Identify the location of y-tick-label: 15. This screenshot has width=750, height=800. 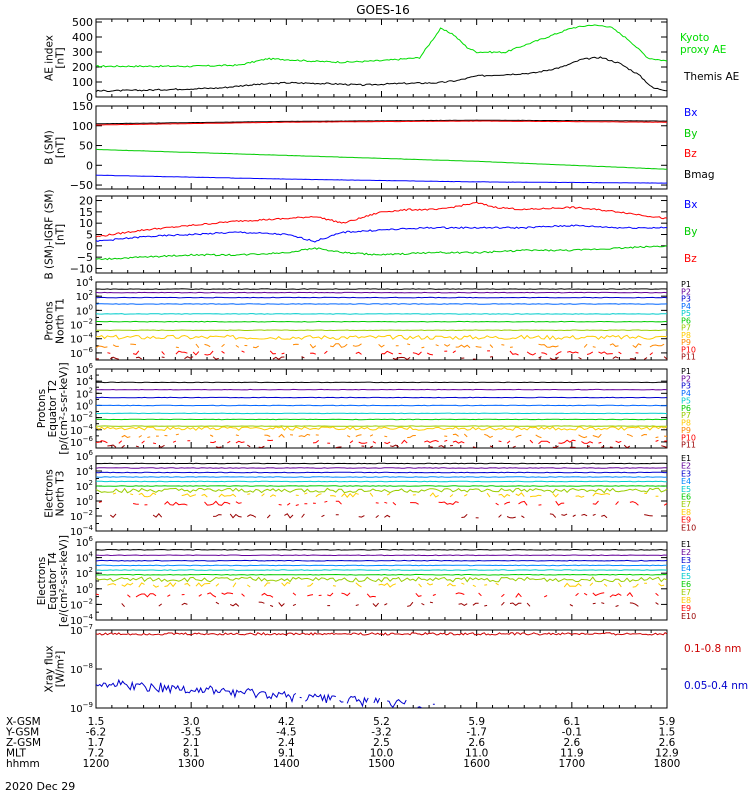
(86, 212).